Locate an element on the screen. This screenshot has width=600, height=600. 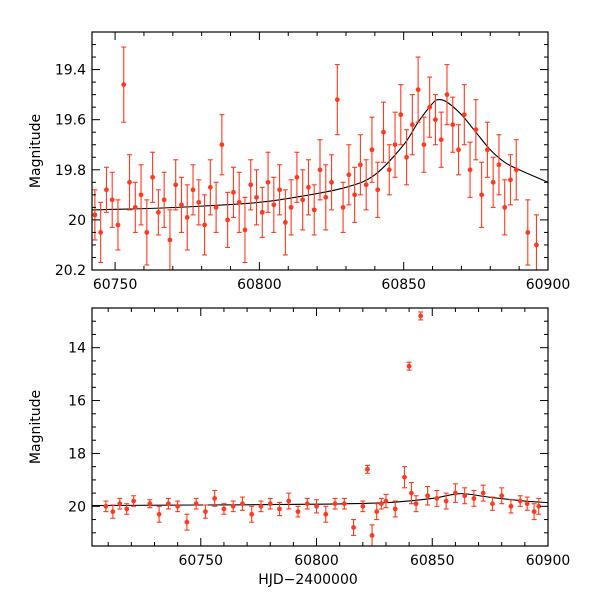
top-y-tick-label: 20.2 is located at coordinates (70, 271).